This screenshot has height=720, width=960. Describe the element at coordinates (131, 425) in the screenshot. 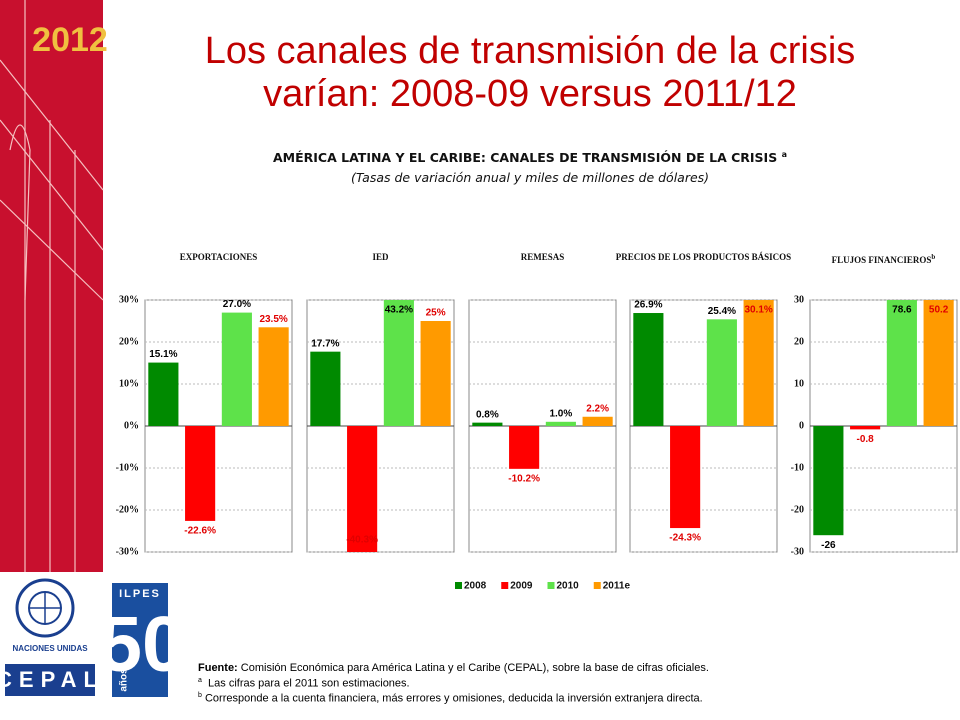

I see `y-tick-label: 0%` at that location.